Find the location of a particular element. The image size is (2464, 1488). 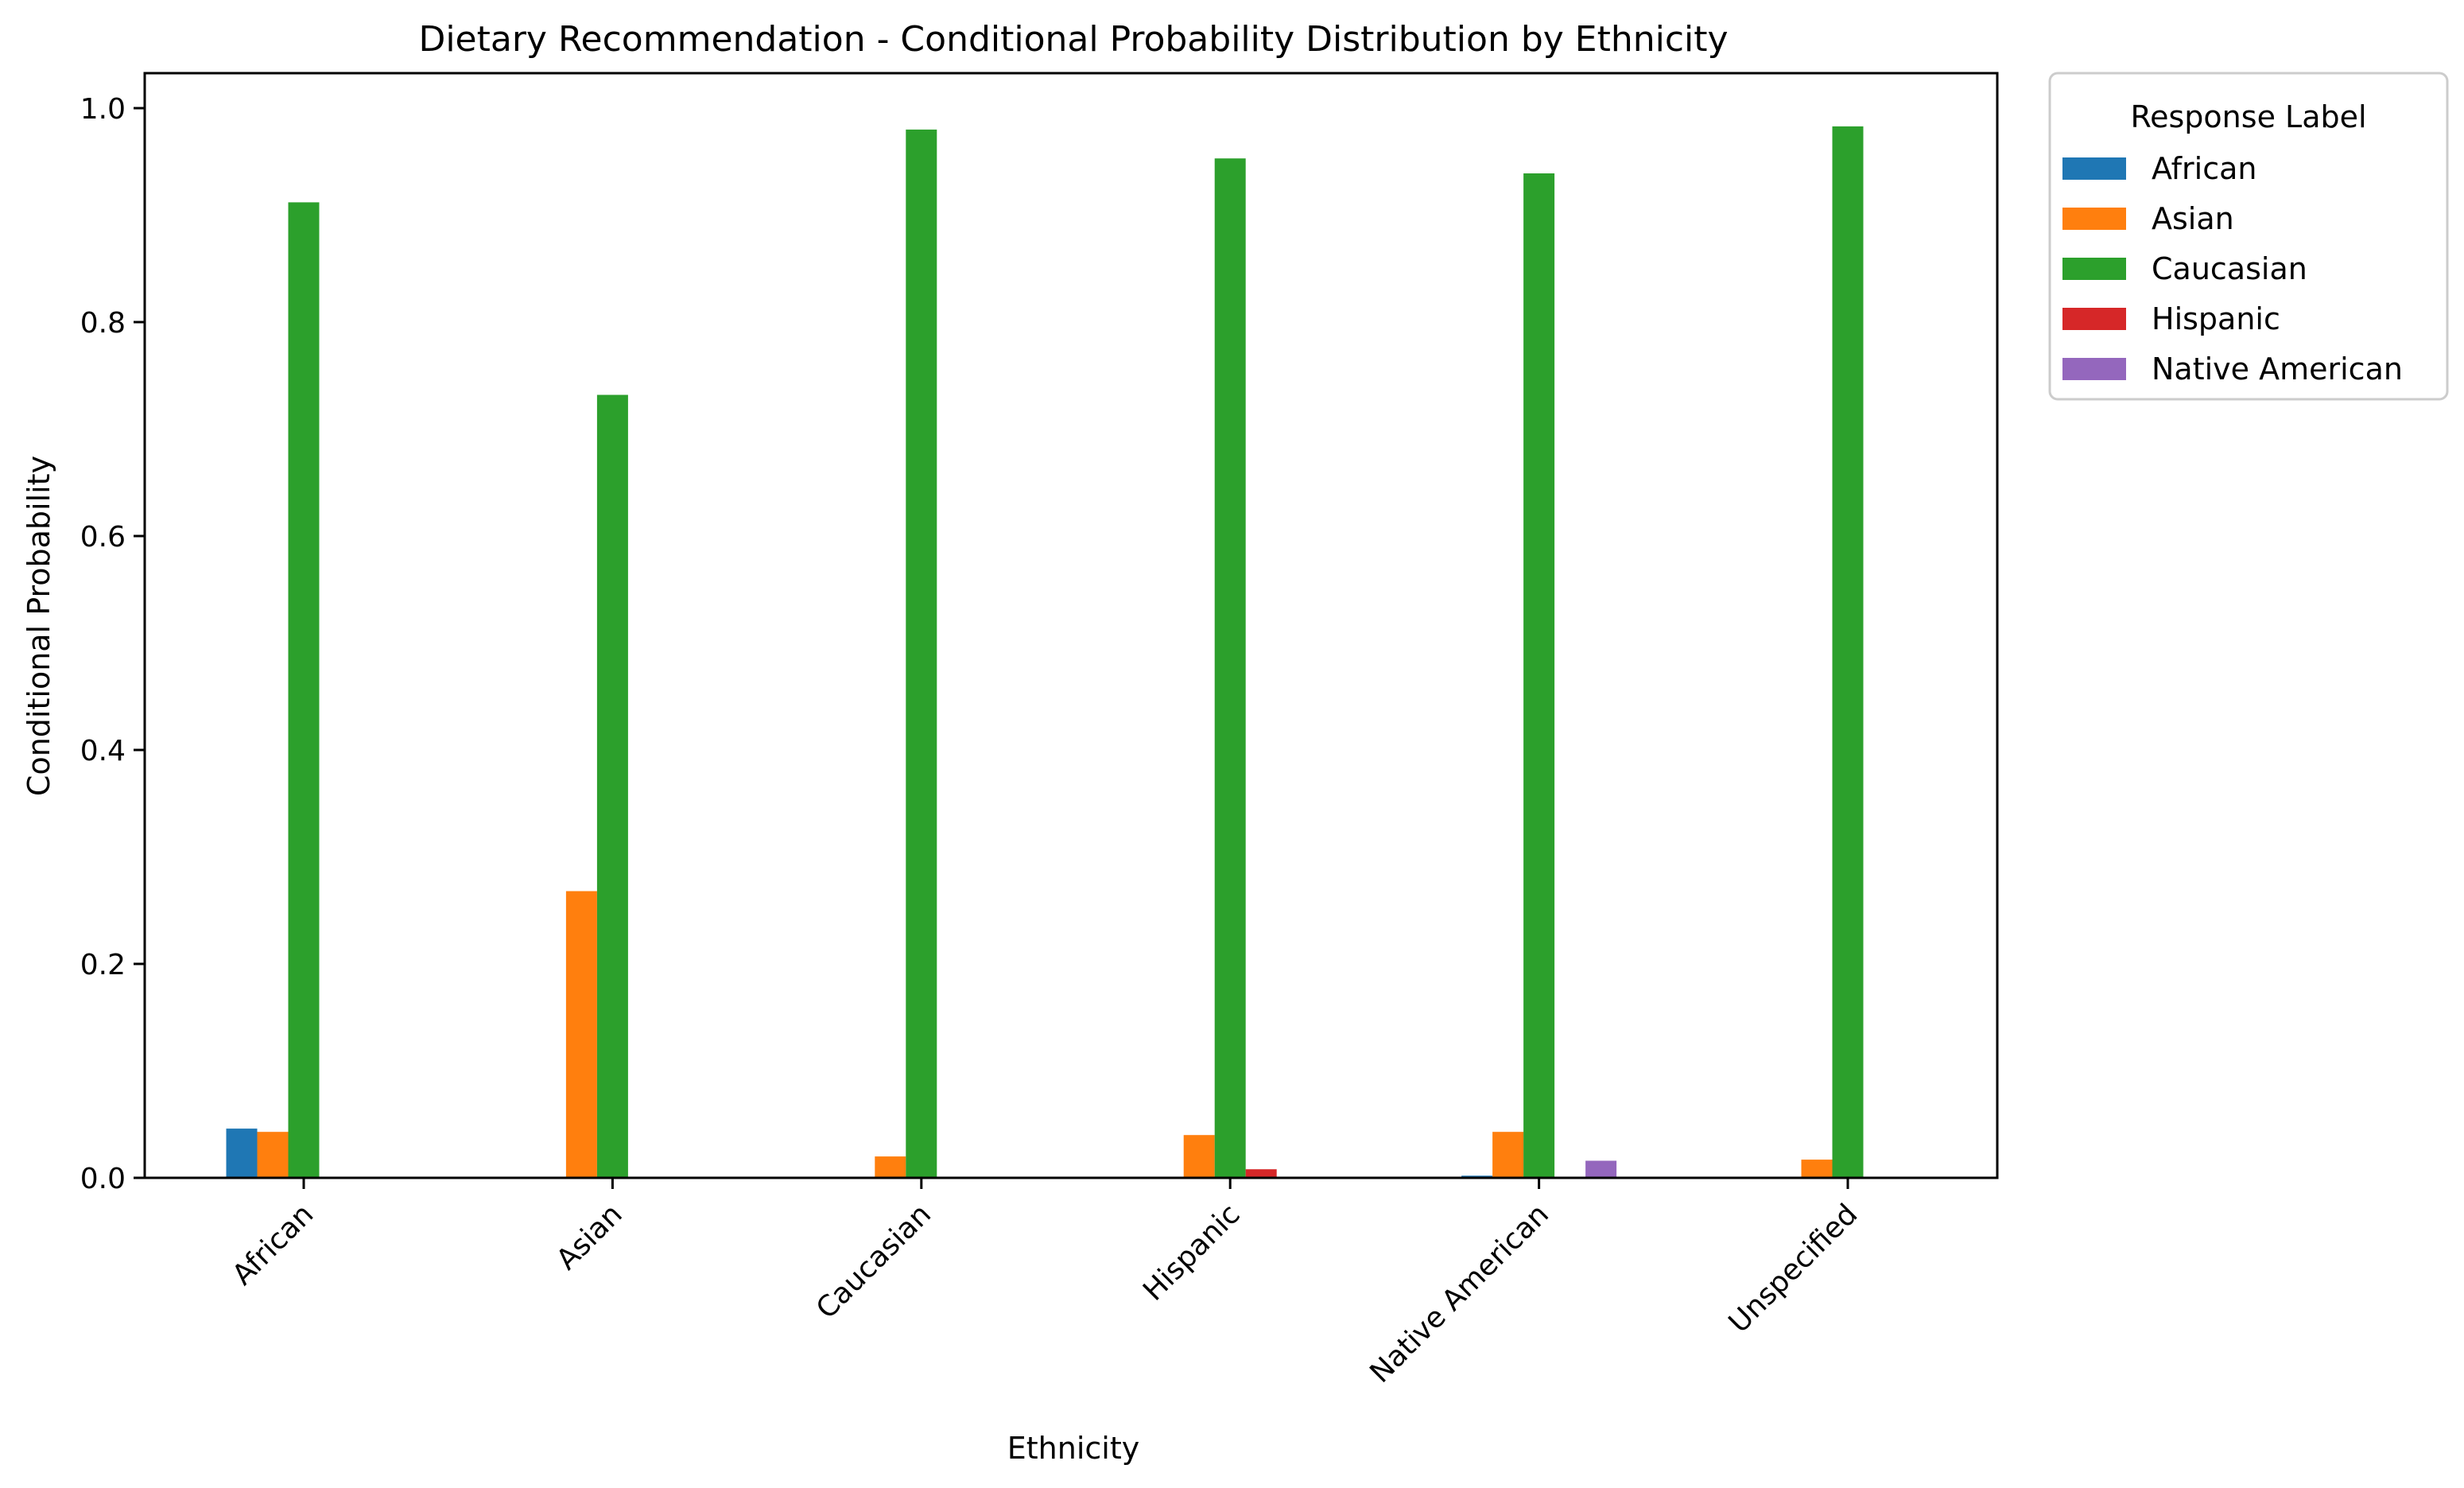

legend-title: Response Label is located at coordinates (2248, 116).